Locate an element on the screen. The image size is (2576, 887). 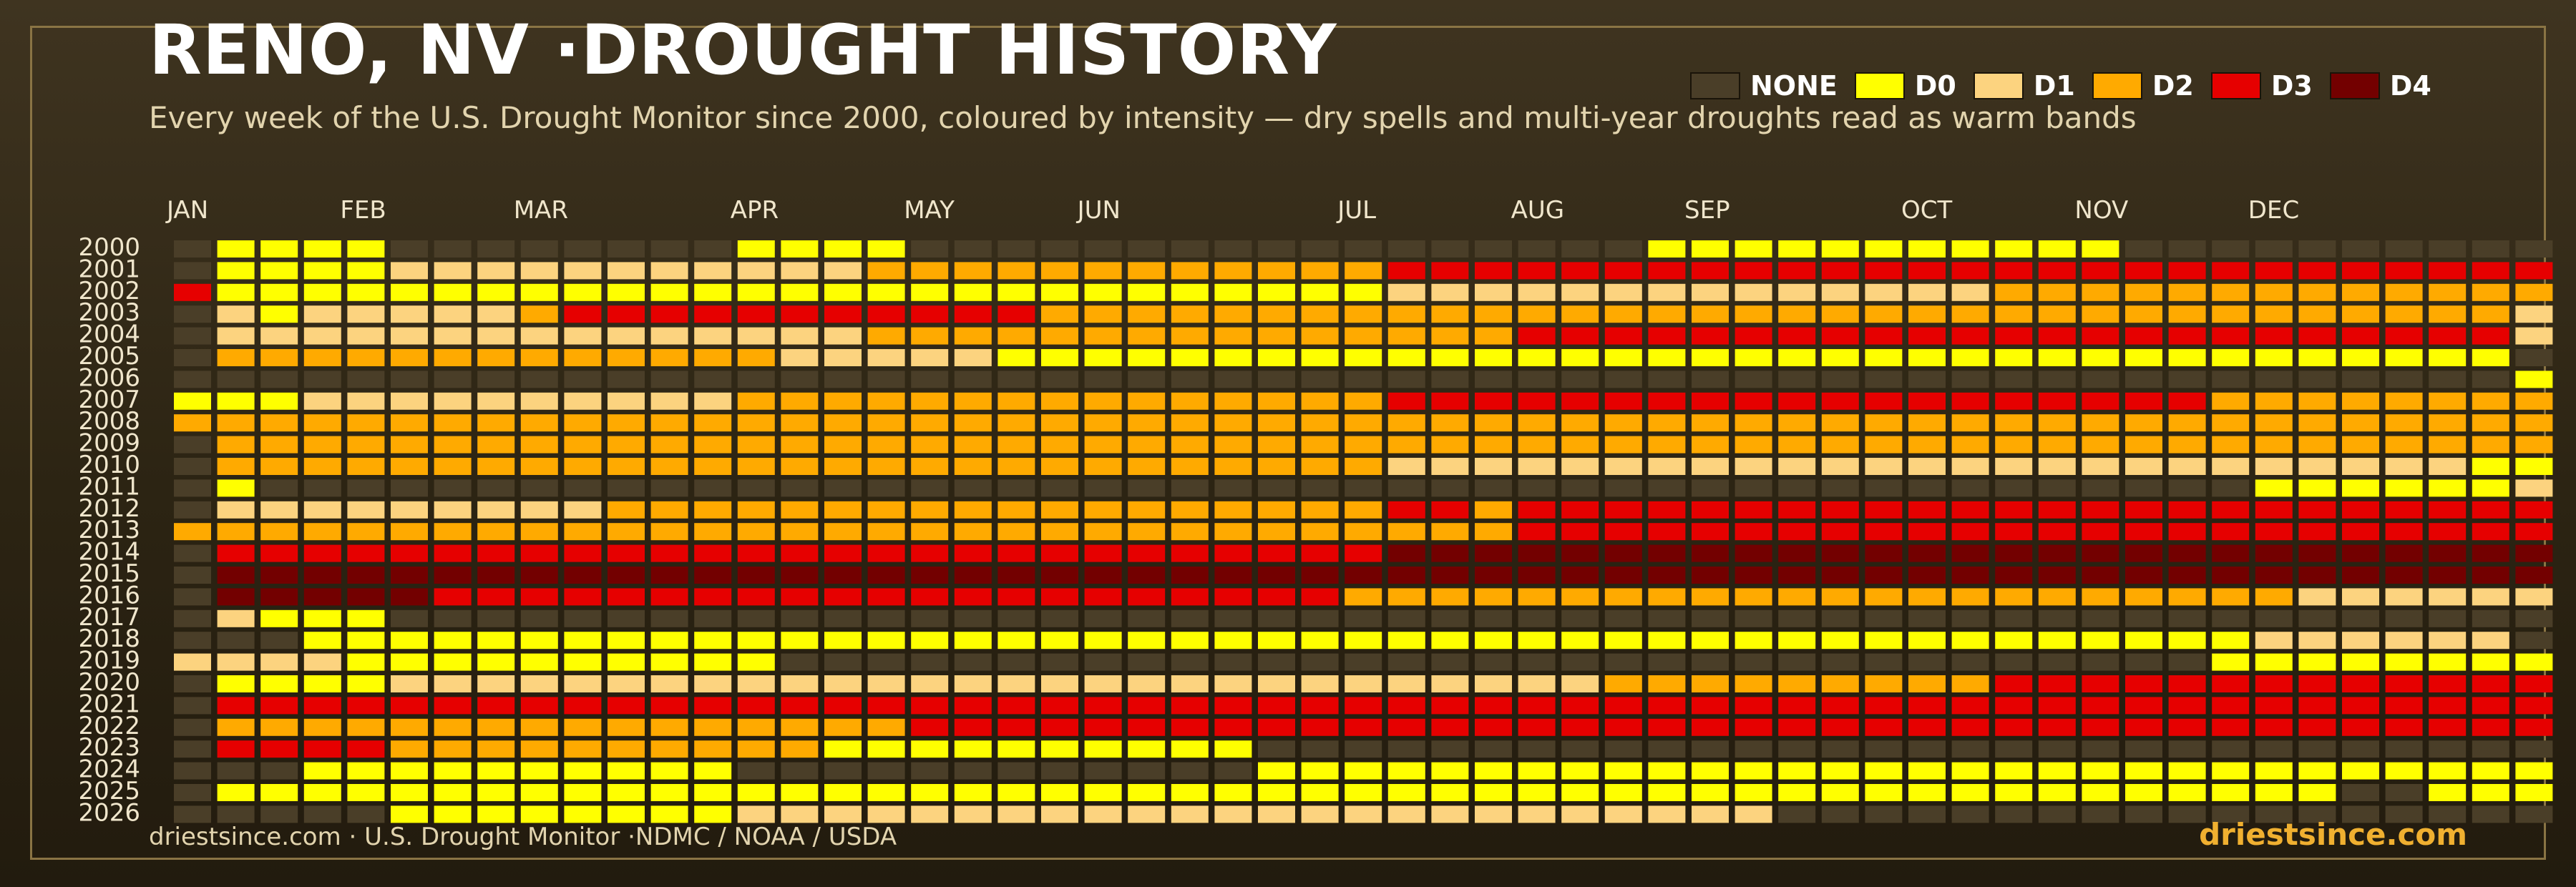
cell-2007-w3-d0 is located at coordinates (279, 401).